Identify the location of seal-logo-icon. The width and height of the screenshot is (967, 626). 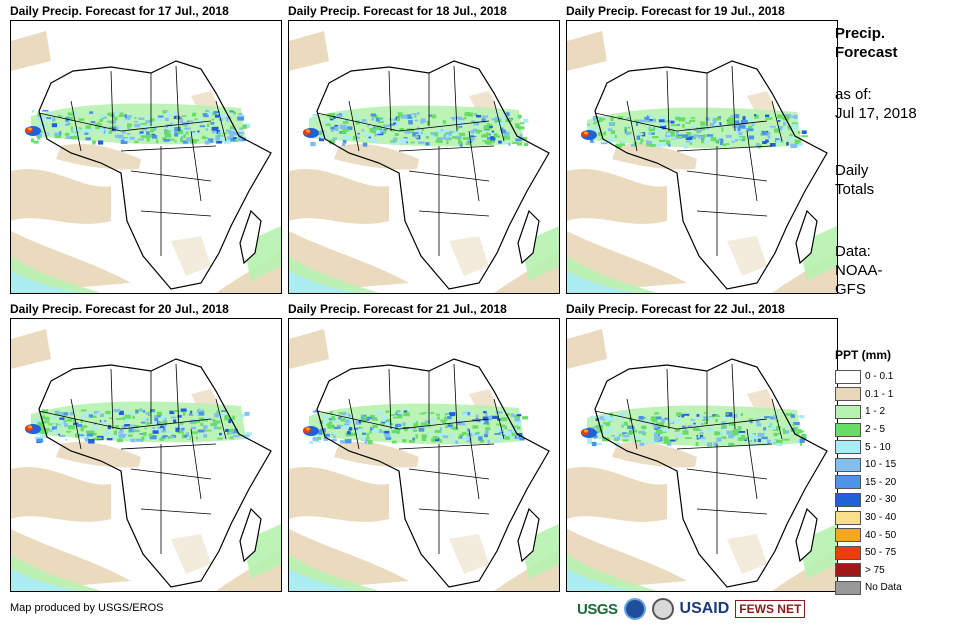
(662, 609).